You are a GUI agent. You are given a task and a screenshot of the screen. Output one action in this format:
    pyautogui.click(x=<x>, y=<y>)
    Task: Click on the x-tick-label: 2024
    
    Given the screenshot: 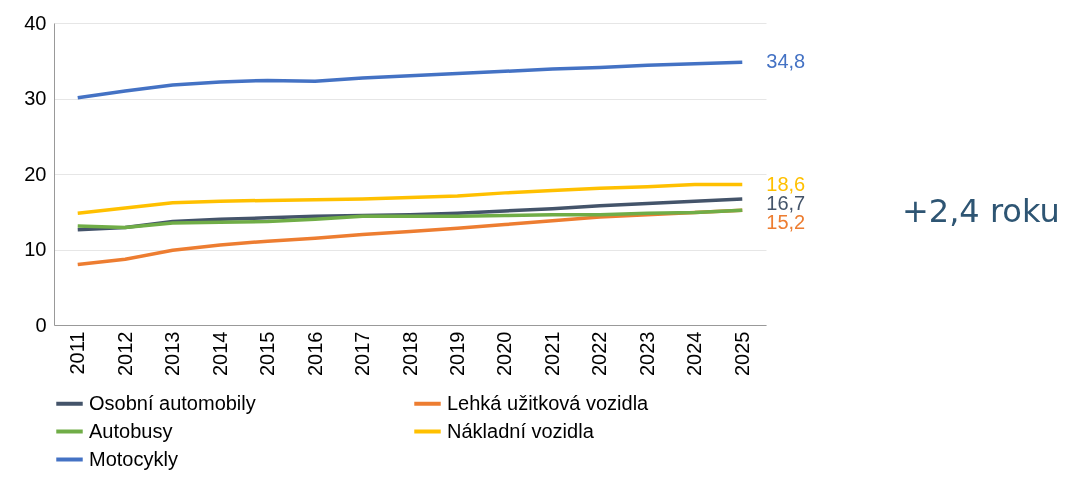 What is the action you would take?
    pyautogui.click(x=694, y=353)
    